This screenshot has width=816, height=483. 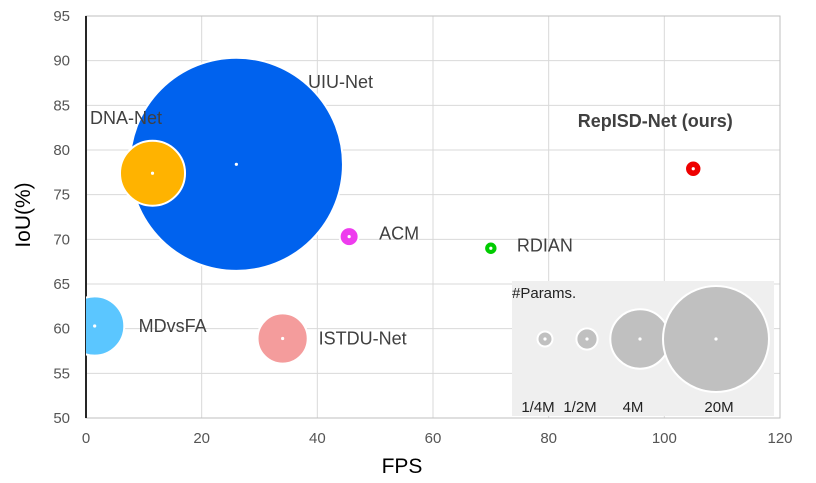 I want to click on label-rdian: RDIAN, so click(x=545, y=245).